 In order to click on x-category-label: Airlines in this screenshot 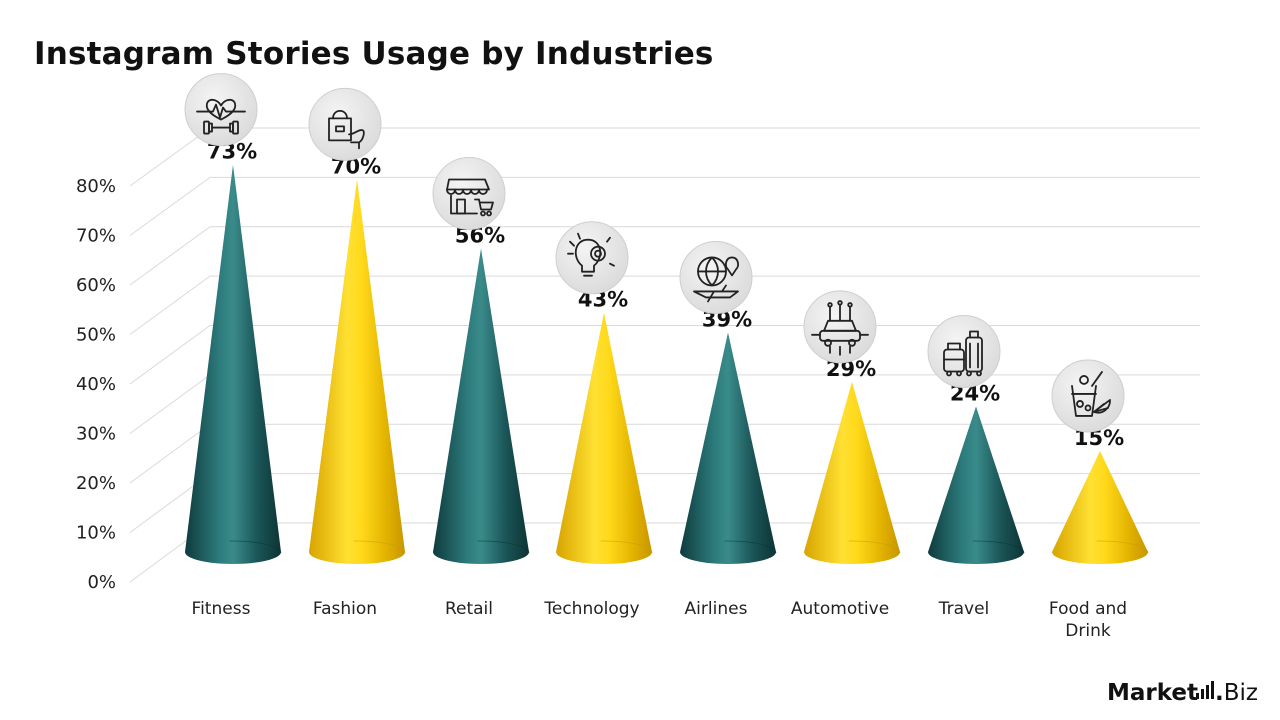, I will do `click(716, 609)`.